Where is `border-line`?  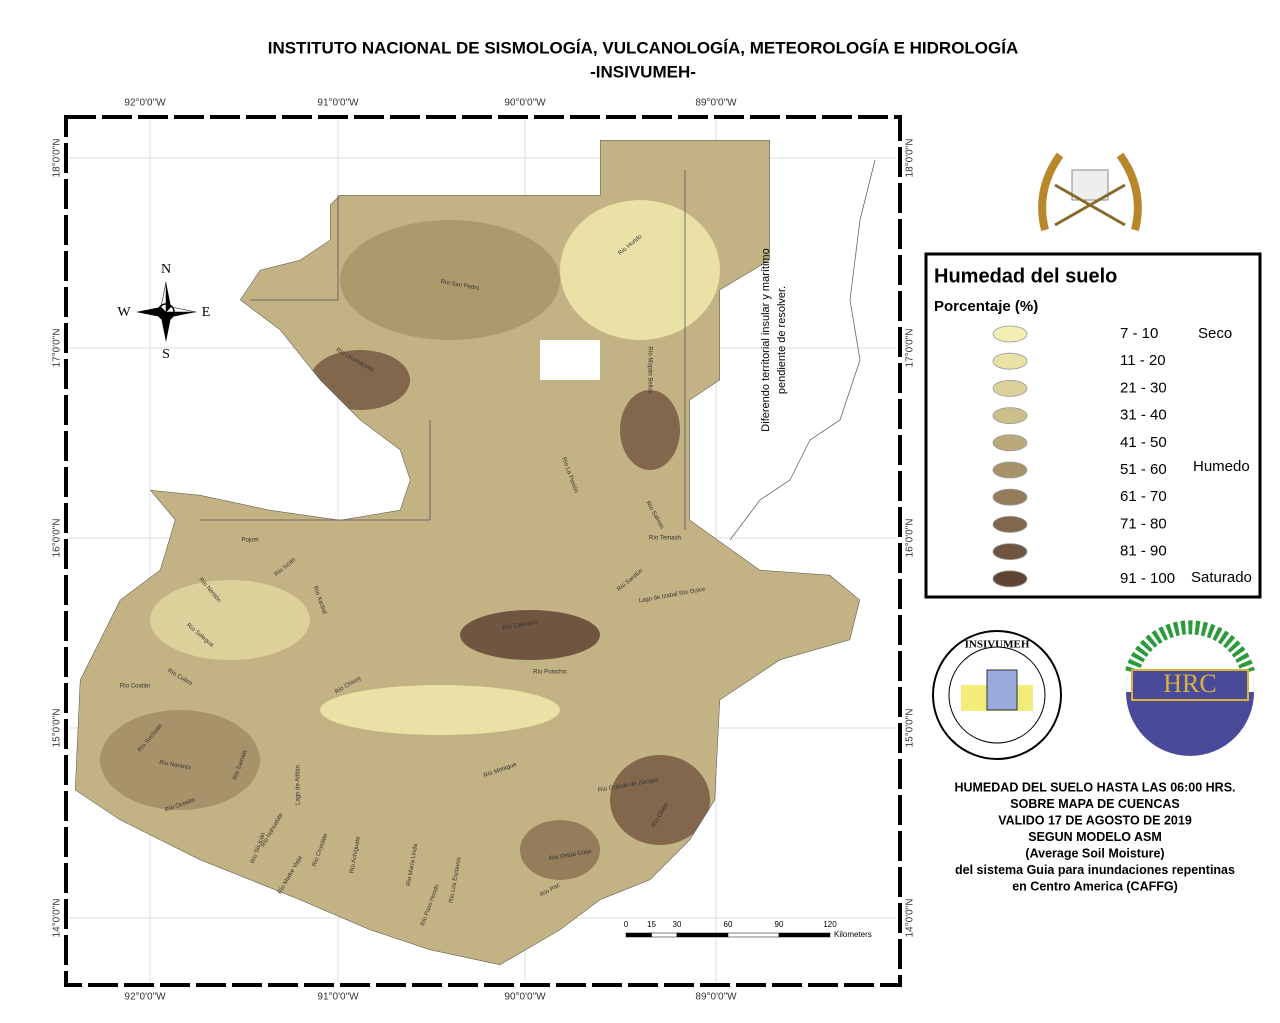 border-line is located at coordinates (443, 350).